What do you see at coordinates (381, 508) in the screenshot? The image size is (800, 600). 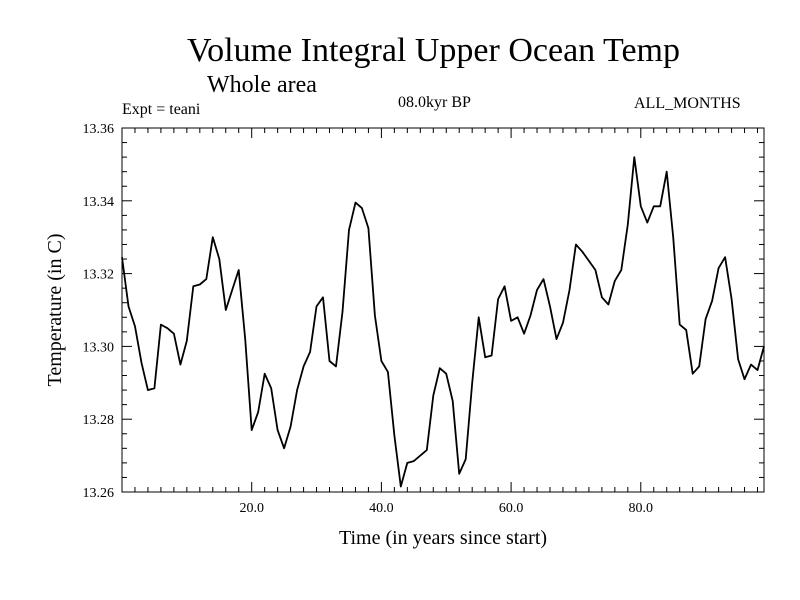 I see `x-tick-label: 40.0` at bounding box center [381, 508].